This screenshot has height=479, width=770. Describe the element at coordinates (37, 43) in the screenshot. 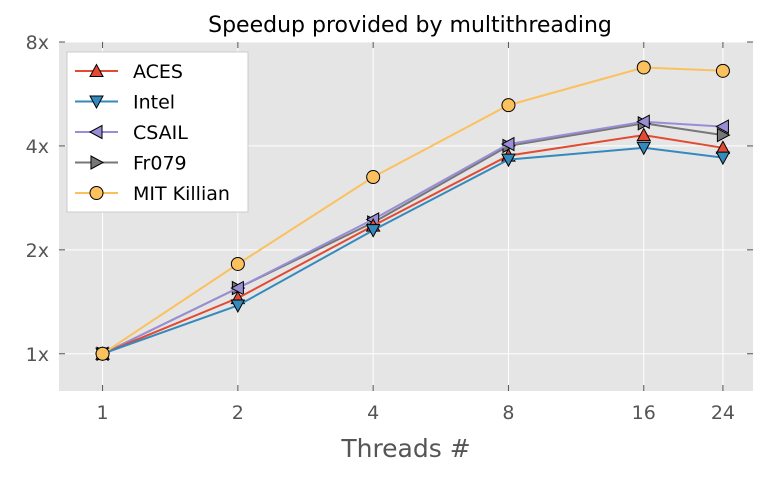

I see `y-tick-label: 8x` at that location.